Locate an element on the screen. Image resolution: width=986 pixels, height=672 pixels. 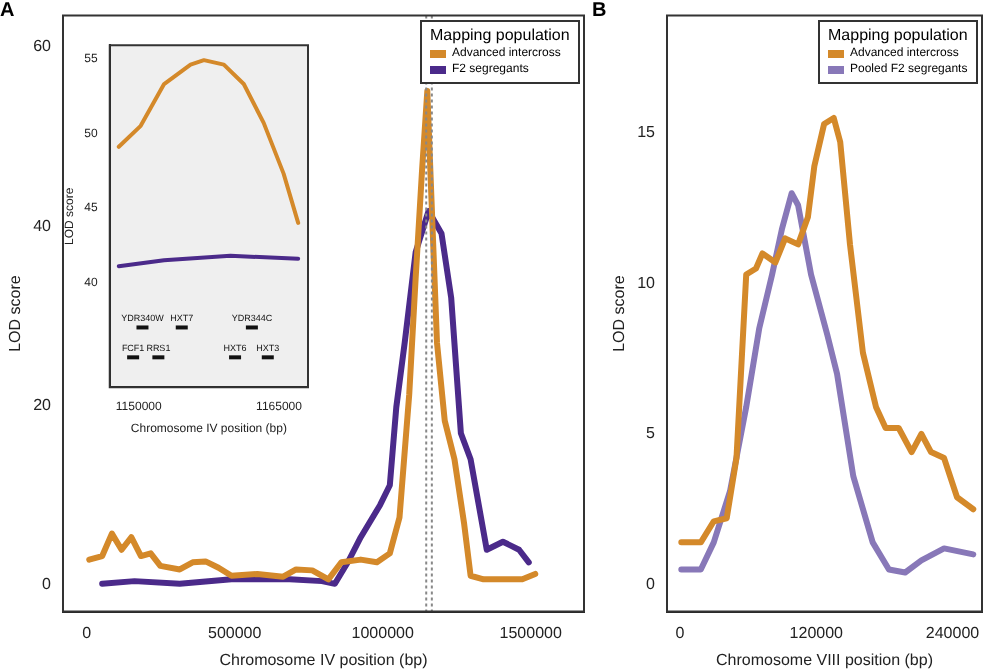
chart-title: B is located at coordinates (599, 11).